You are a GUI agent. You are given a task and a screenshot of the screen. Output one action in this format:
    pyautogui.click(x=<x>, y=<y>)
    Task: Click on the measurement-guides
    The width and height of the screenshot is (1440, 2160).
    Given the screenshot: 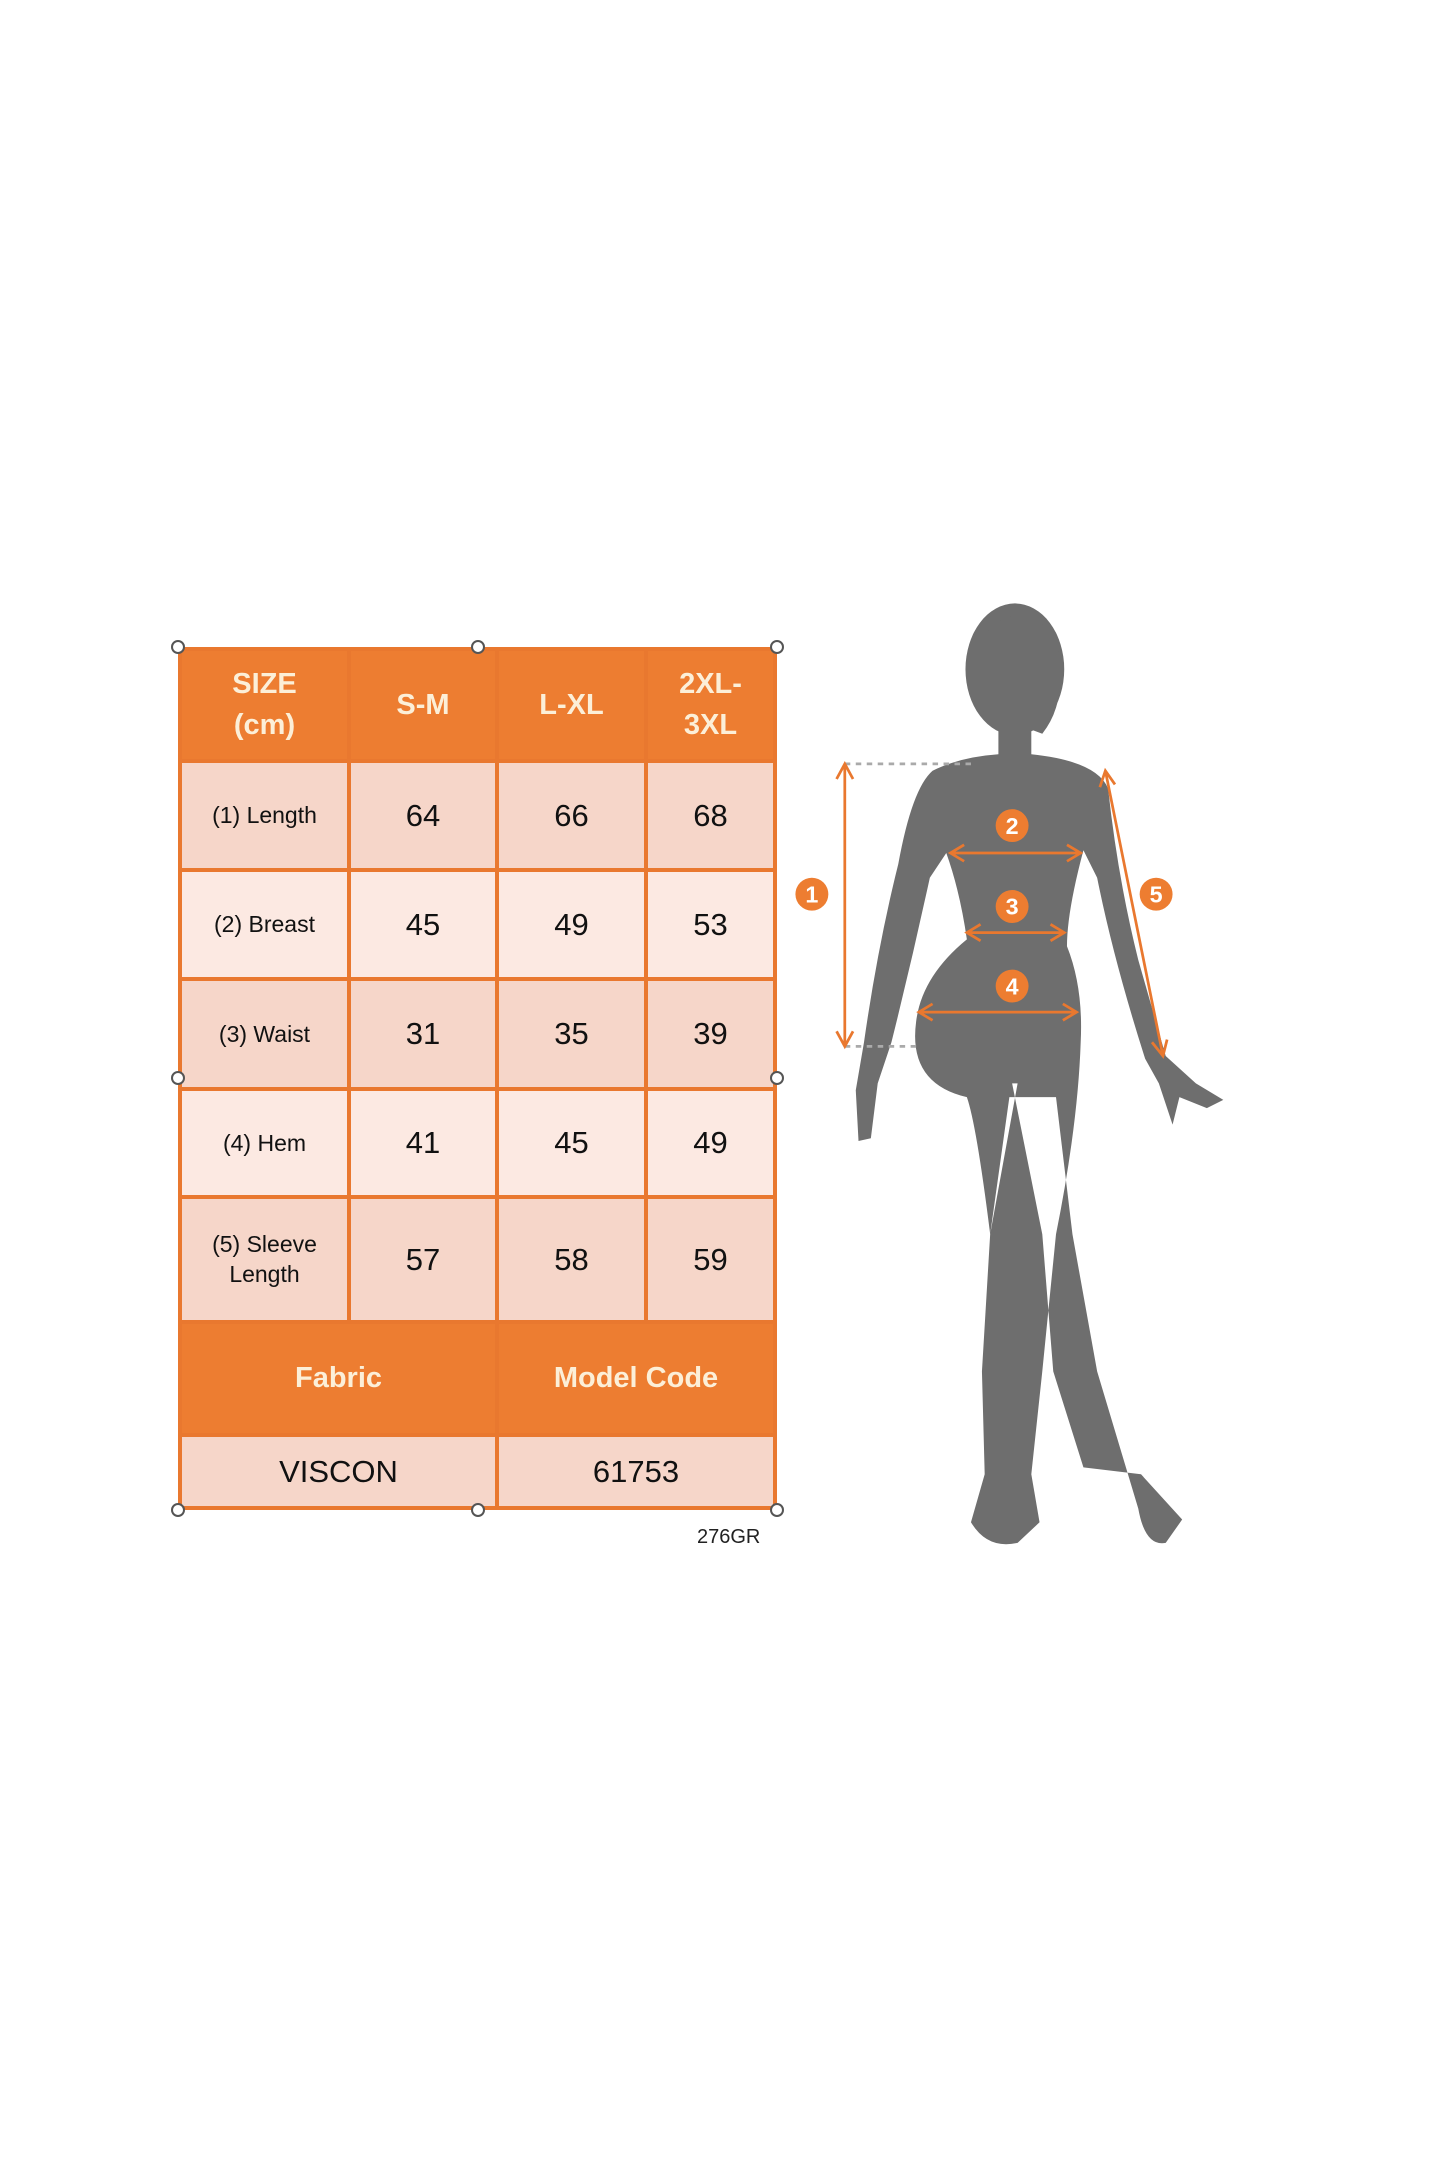 What is the action you would take?
    pyautogui.click(x=1002, y=910)
    